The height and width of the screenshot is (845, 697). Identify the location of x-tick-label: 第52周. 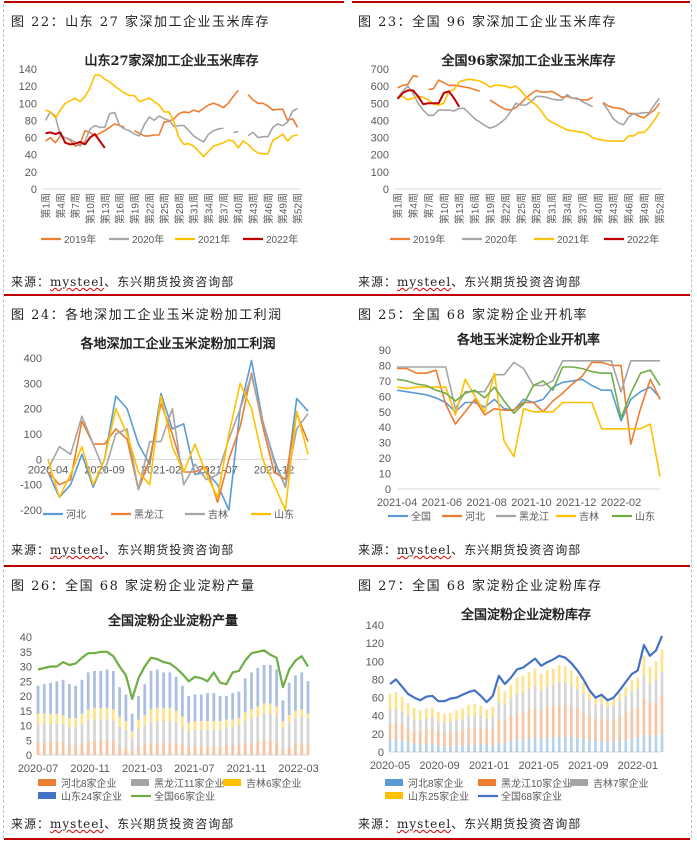
(298, 208).